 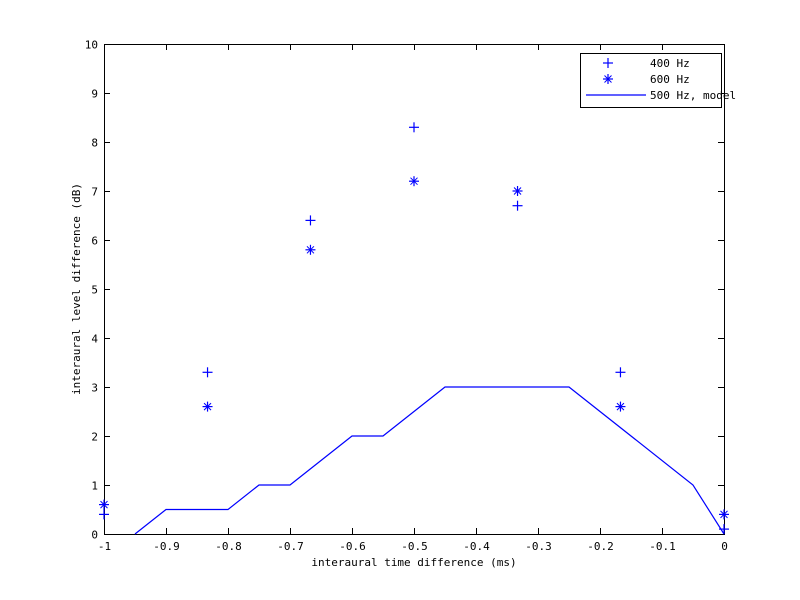 I want to click on y-tick-label: 8, so click(x=94, y=143).